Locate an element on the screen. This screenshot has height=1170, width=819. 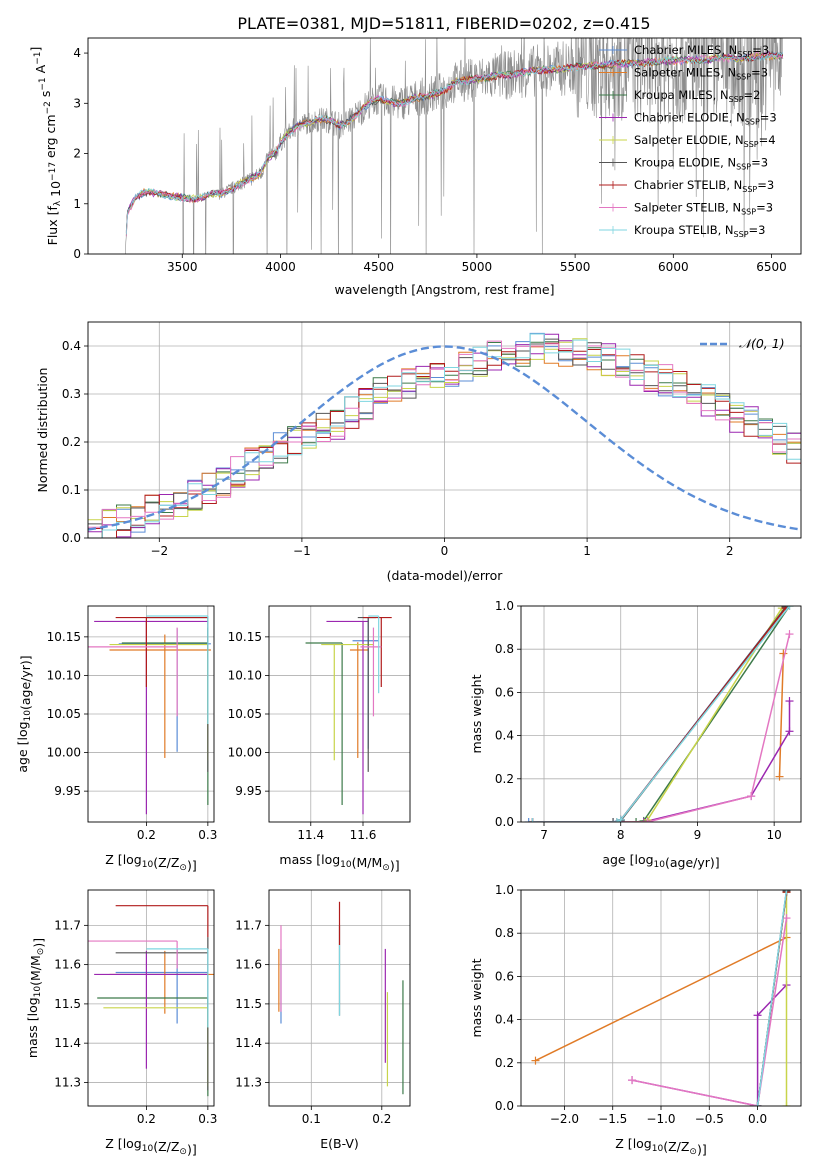
x-tick-label: 7 is located at coordinates (544, 835).